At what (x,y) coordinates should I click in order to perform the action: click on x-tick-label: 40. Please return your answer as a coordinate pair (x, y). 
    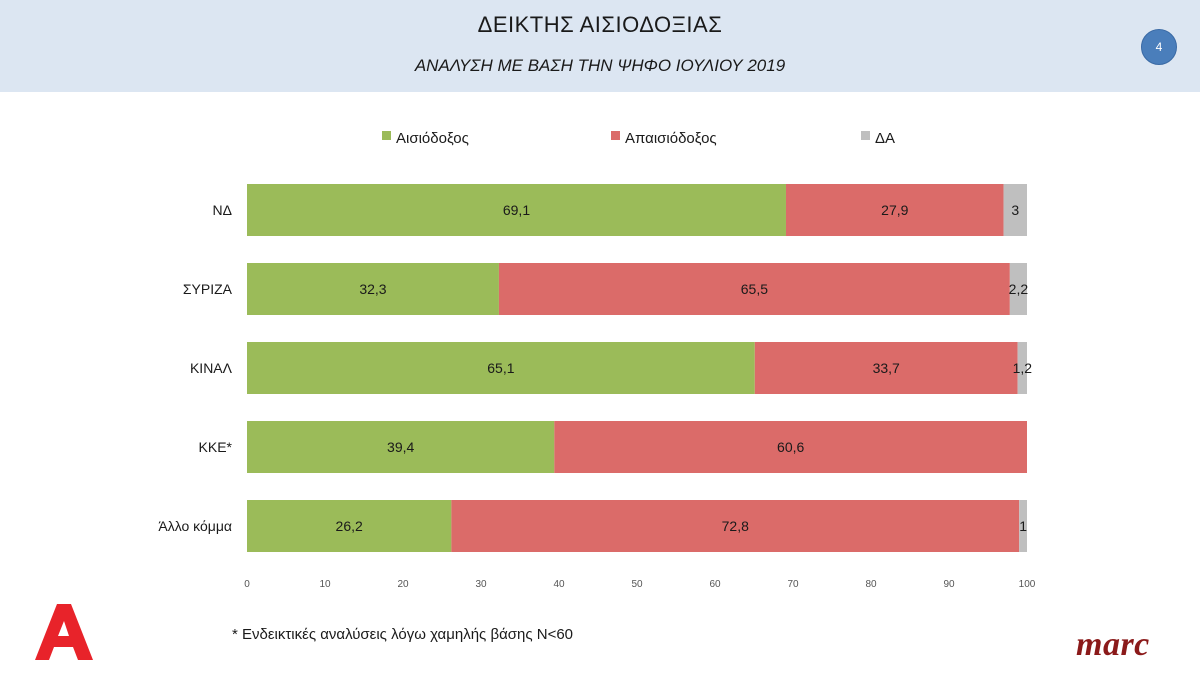
    Looking at the image, I should click on (559, 584).